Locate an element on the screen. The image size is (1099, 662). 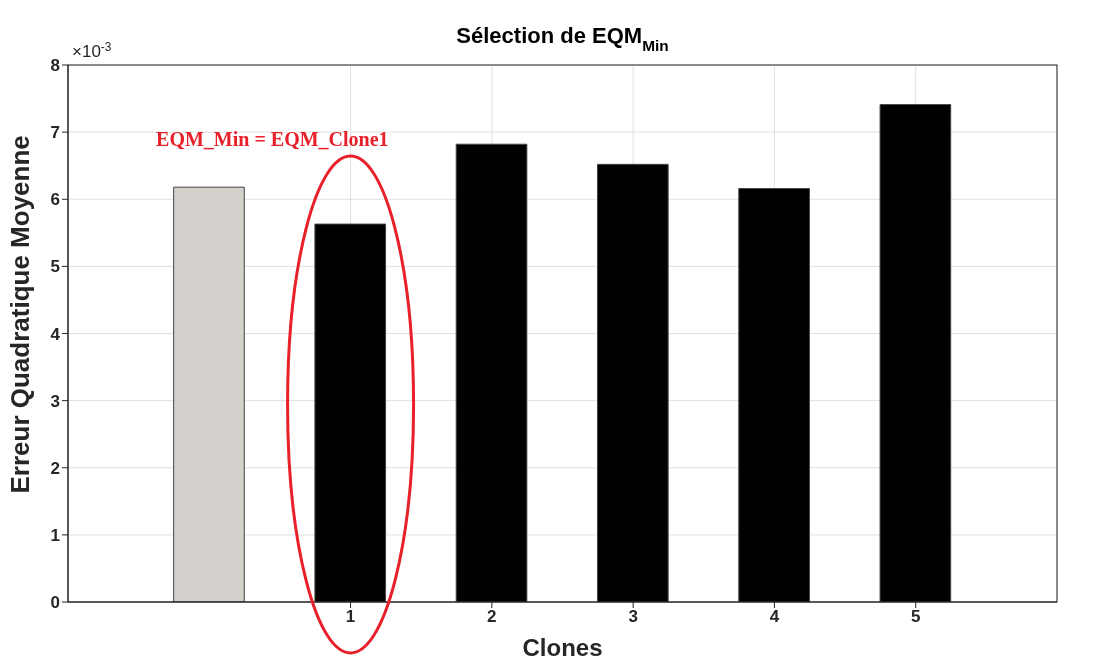
y-tick-label: 8 is located at coordinates (55, 66).